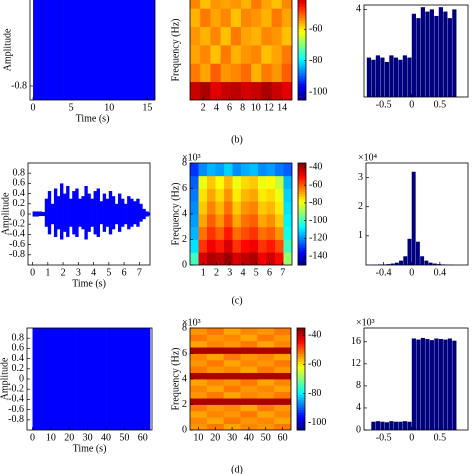 Image resolution: width=474 pixels, height=474 pixels. What do you see at coordinates (89, 283) in the screenshot?
I see `x-axis-label: Time (s)` at bounding box center [89, 283].